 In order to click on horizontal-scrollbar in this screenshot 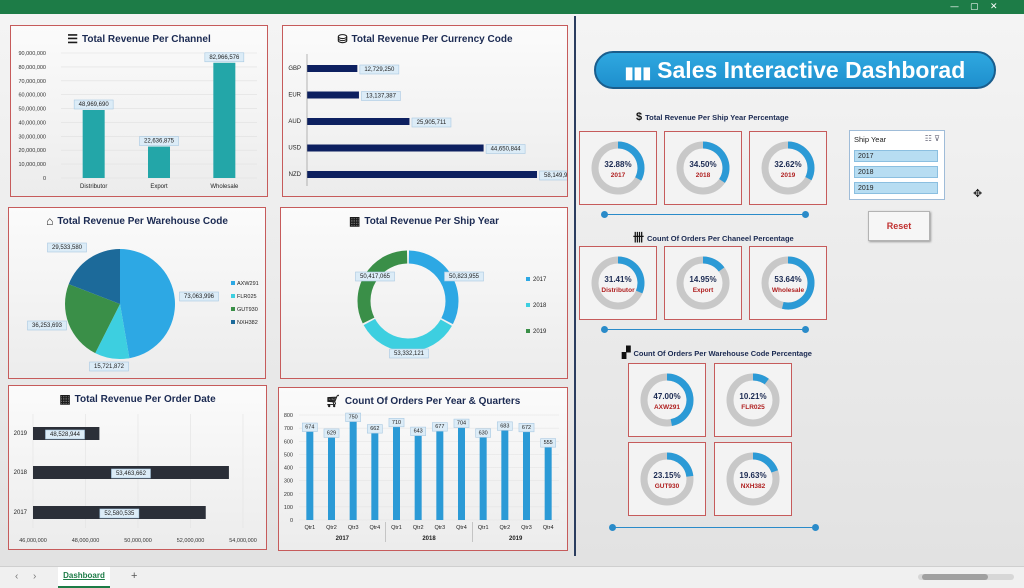, I will do `click(966, 577)`.